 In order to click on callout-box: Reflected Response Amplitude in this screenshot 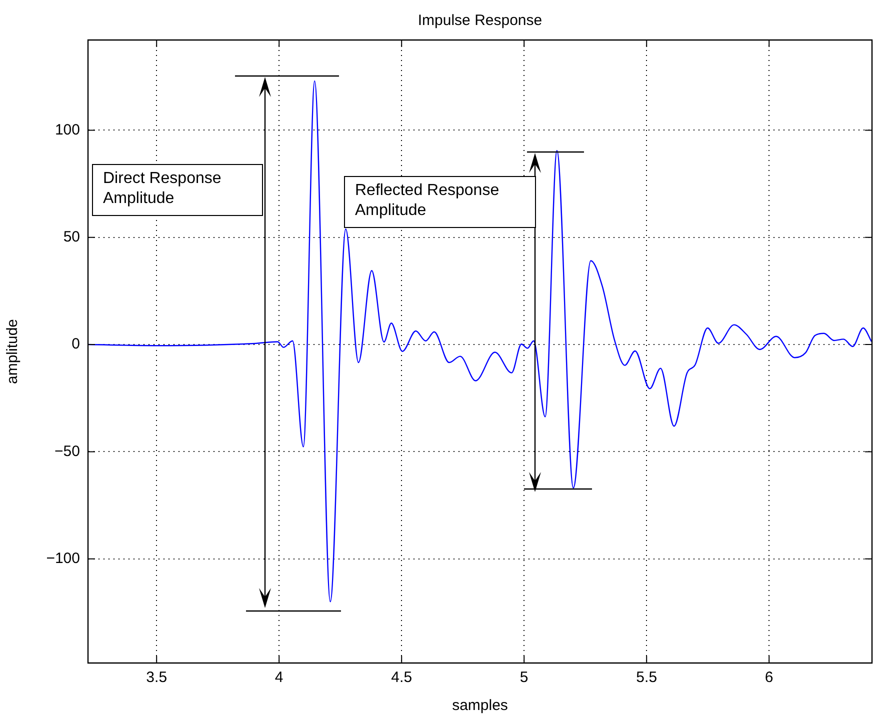, I will do `click(440, 202)`.